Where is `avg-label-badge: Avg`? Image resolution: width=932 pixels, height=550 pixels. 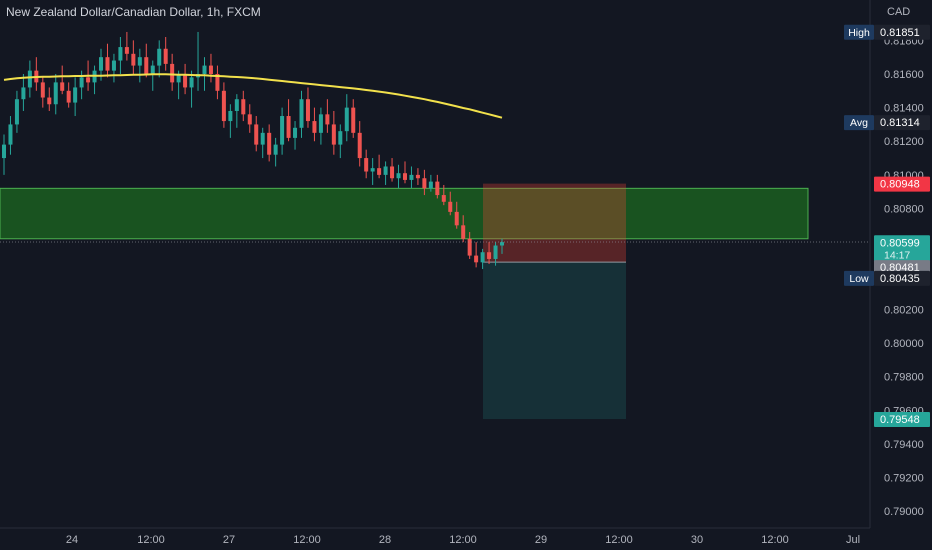 avg-label-badge: Avg is located at coordinates (859, 123).